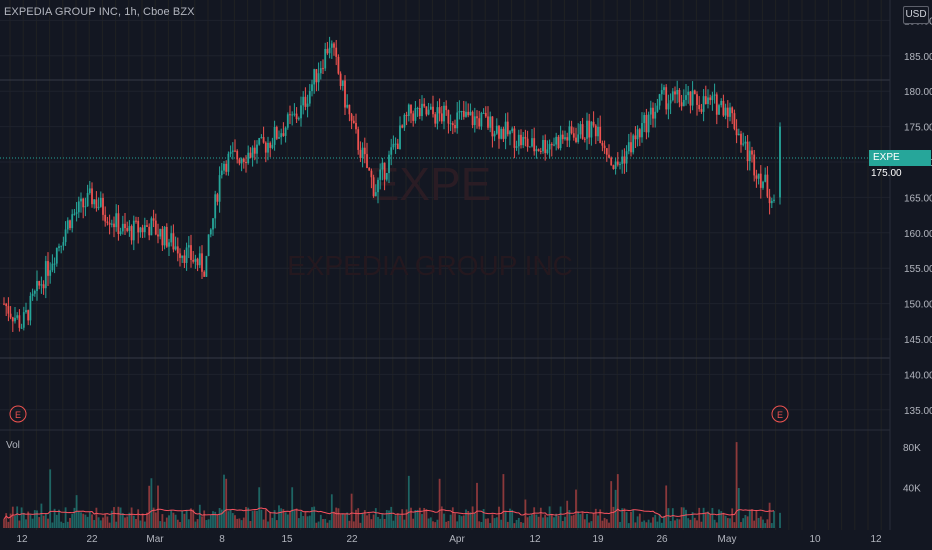 This screenshot has height=550, width=932. What do you see at coordinates (780, 414) in the screenshot?
I see `earnings-marker-may` at bounding box center [780, 414].